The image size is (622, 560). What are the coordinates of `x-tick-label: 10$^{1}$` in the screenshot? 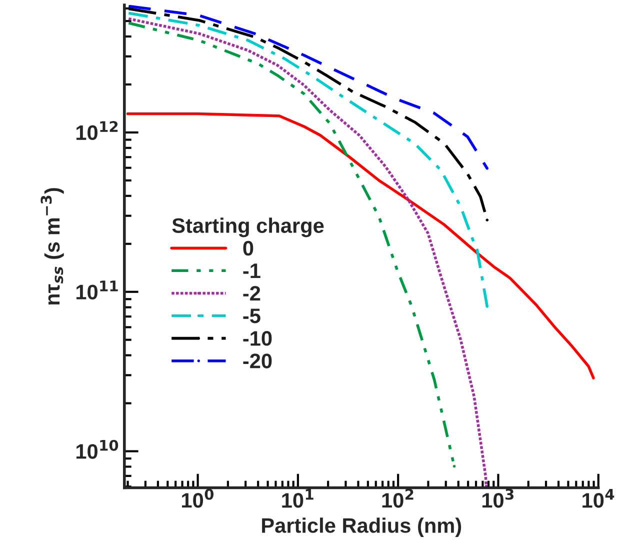 It's located at (298, 498).